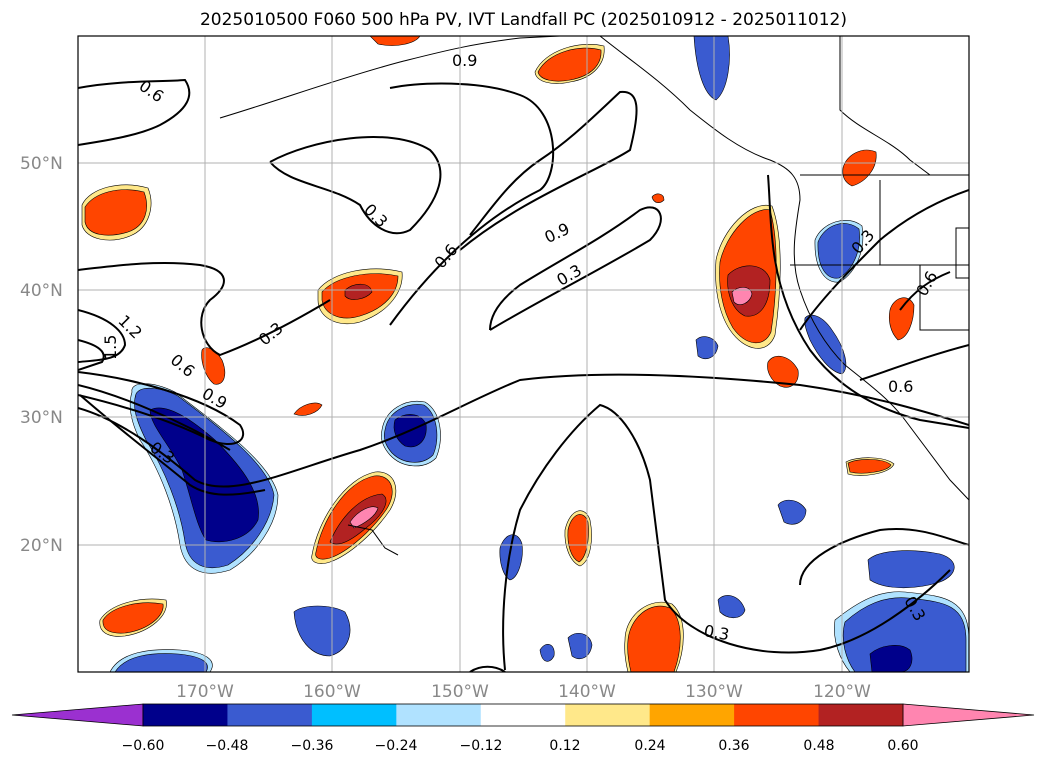 The image size is (1047, 765). I want to click on pv-negative-blob-se-15n, so click(901, 611).